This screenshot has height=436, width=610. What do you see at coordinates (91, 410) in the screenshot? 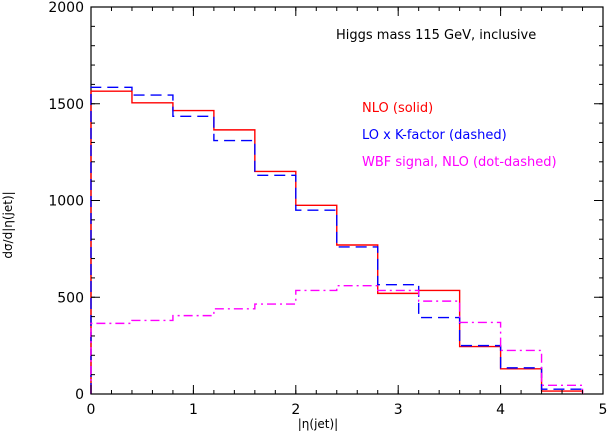
I see `x-tick-label: 0` at bounding box center [91, 410].